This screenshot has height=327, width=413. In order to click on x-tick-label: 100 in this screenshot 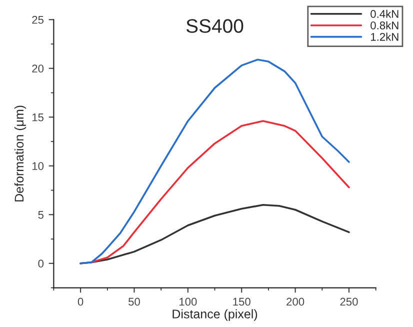, I will do `click(188, 302)`.